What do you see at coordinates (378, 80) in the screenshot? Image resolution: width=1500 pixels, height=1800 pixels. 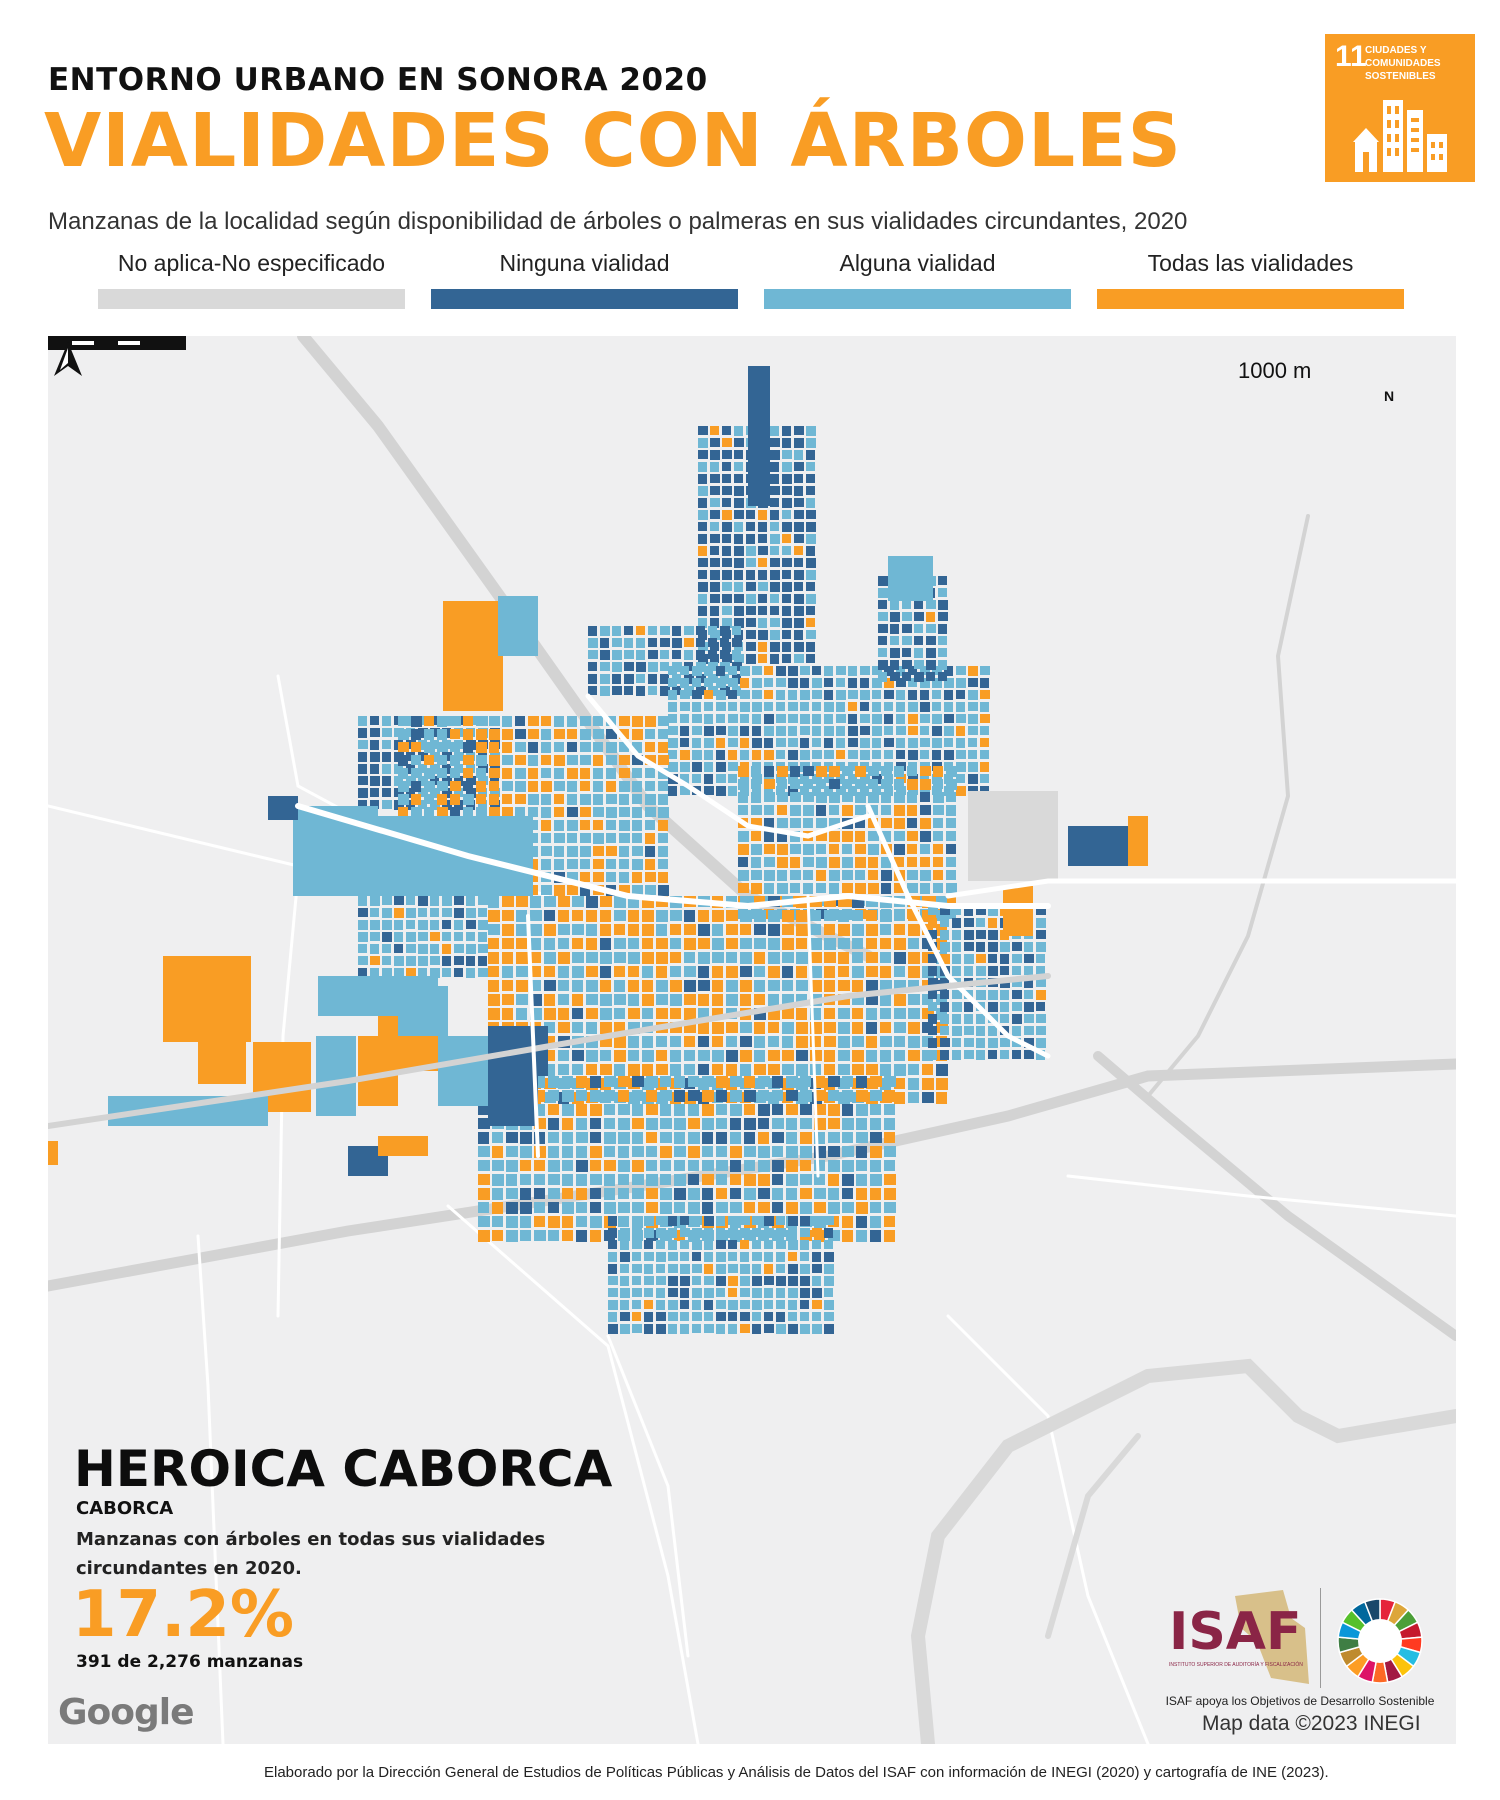 I see `kicker-title: ENTORNO URBANO EN SONORA 2020` at bounding box center [378, 80].